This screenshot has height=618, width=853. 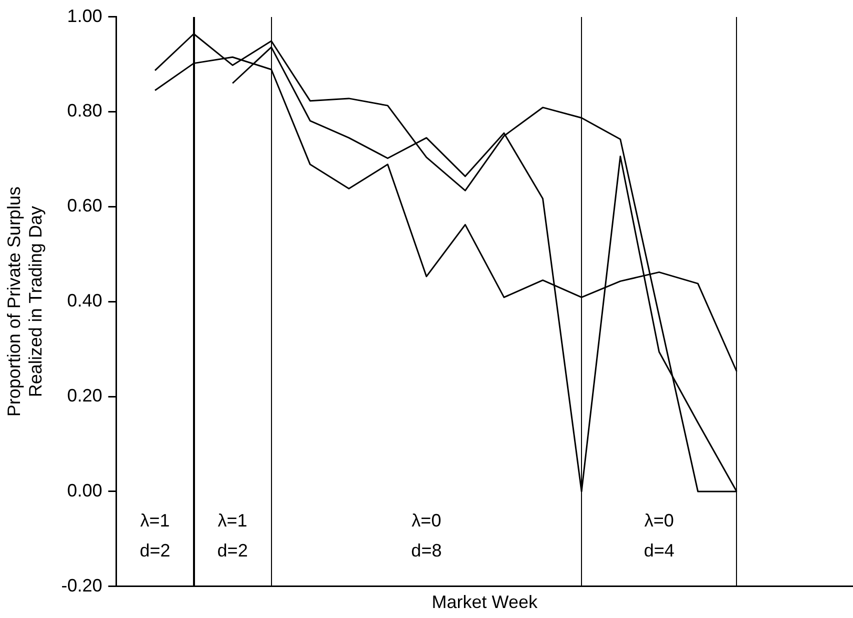 I want to click on annotation: λ=0 d=4, so click(x=659, y=535).